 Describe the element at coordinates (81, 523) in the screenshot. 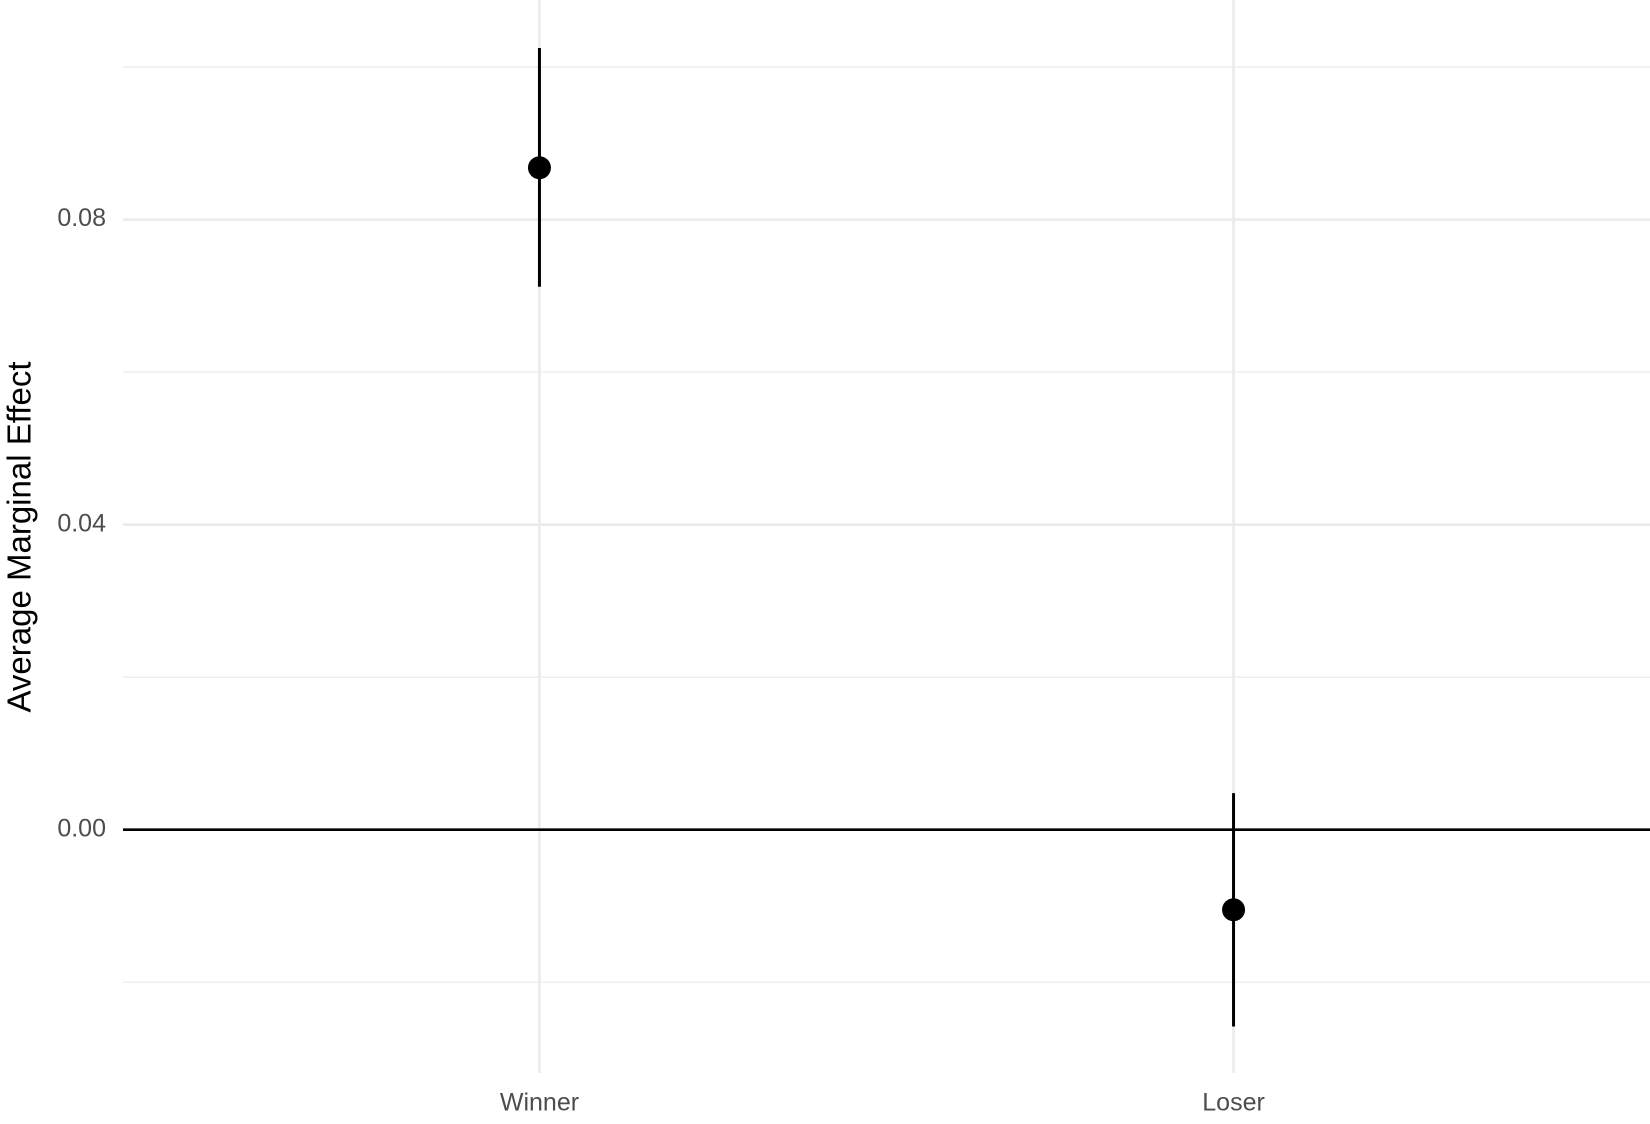

I see `y-tick-label: 0.04` at that location.